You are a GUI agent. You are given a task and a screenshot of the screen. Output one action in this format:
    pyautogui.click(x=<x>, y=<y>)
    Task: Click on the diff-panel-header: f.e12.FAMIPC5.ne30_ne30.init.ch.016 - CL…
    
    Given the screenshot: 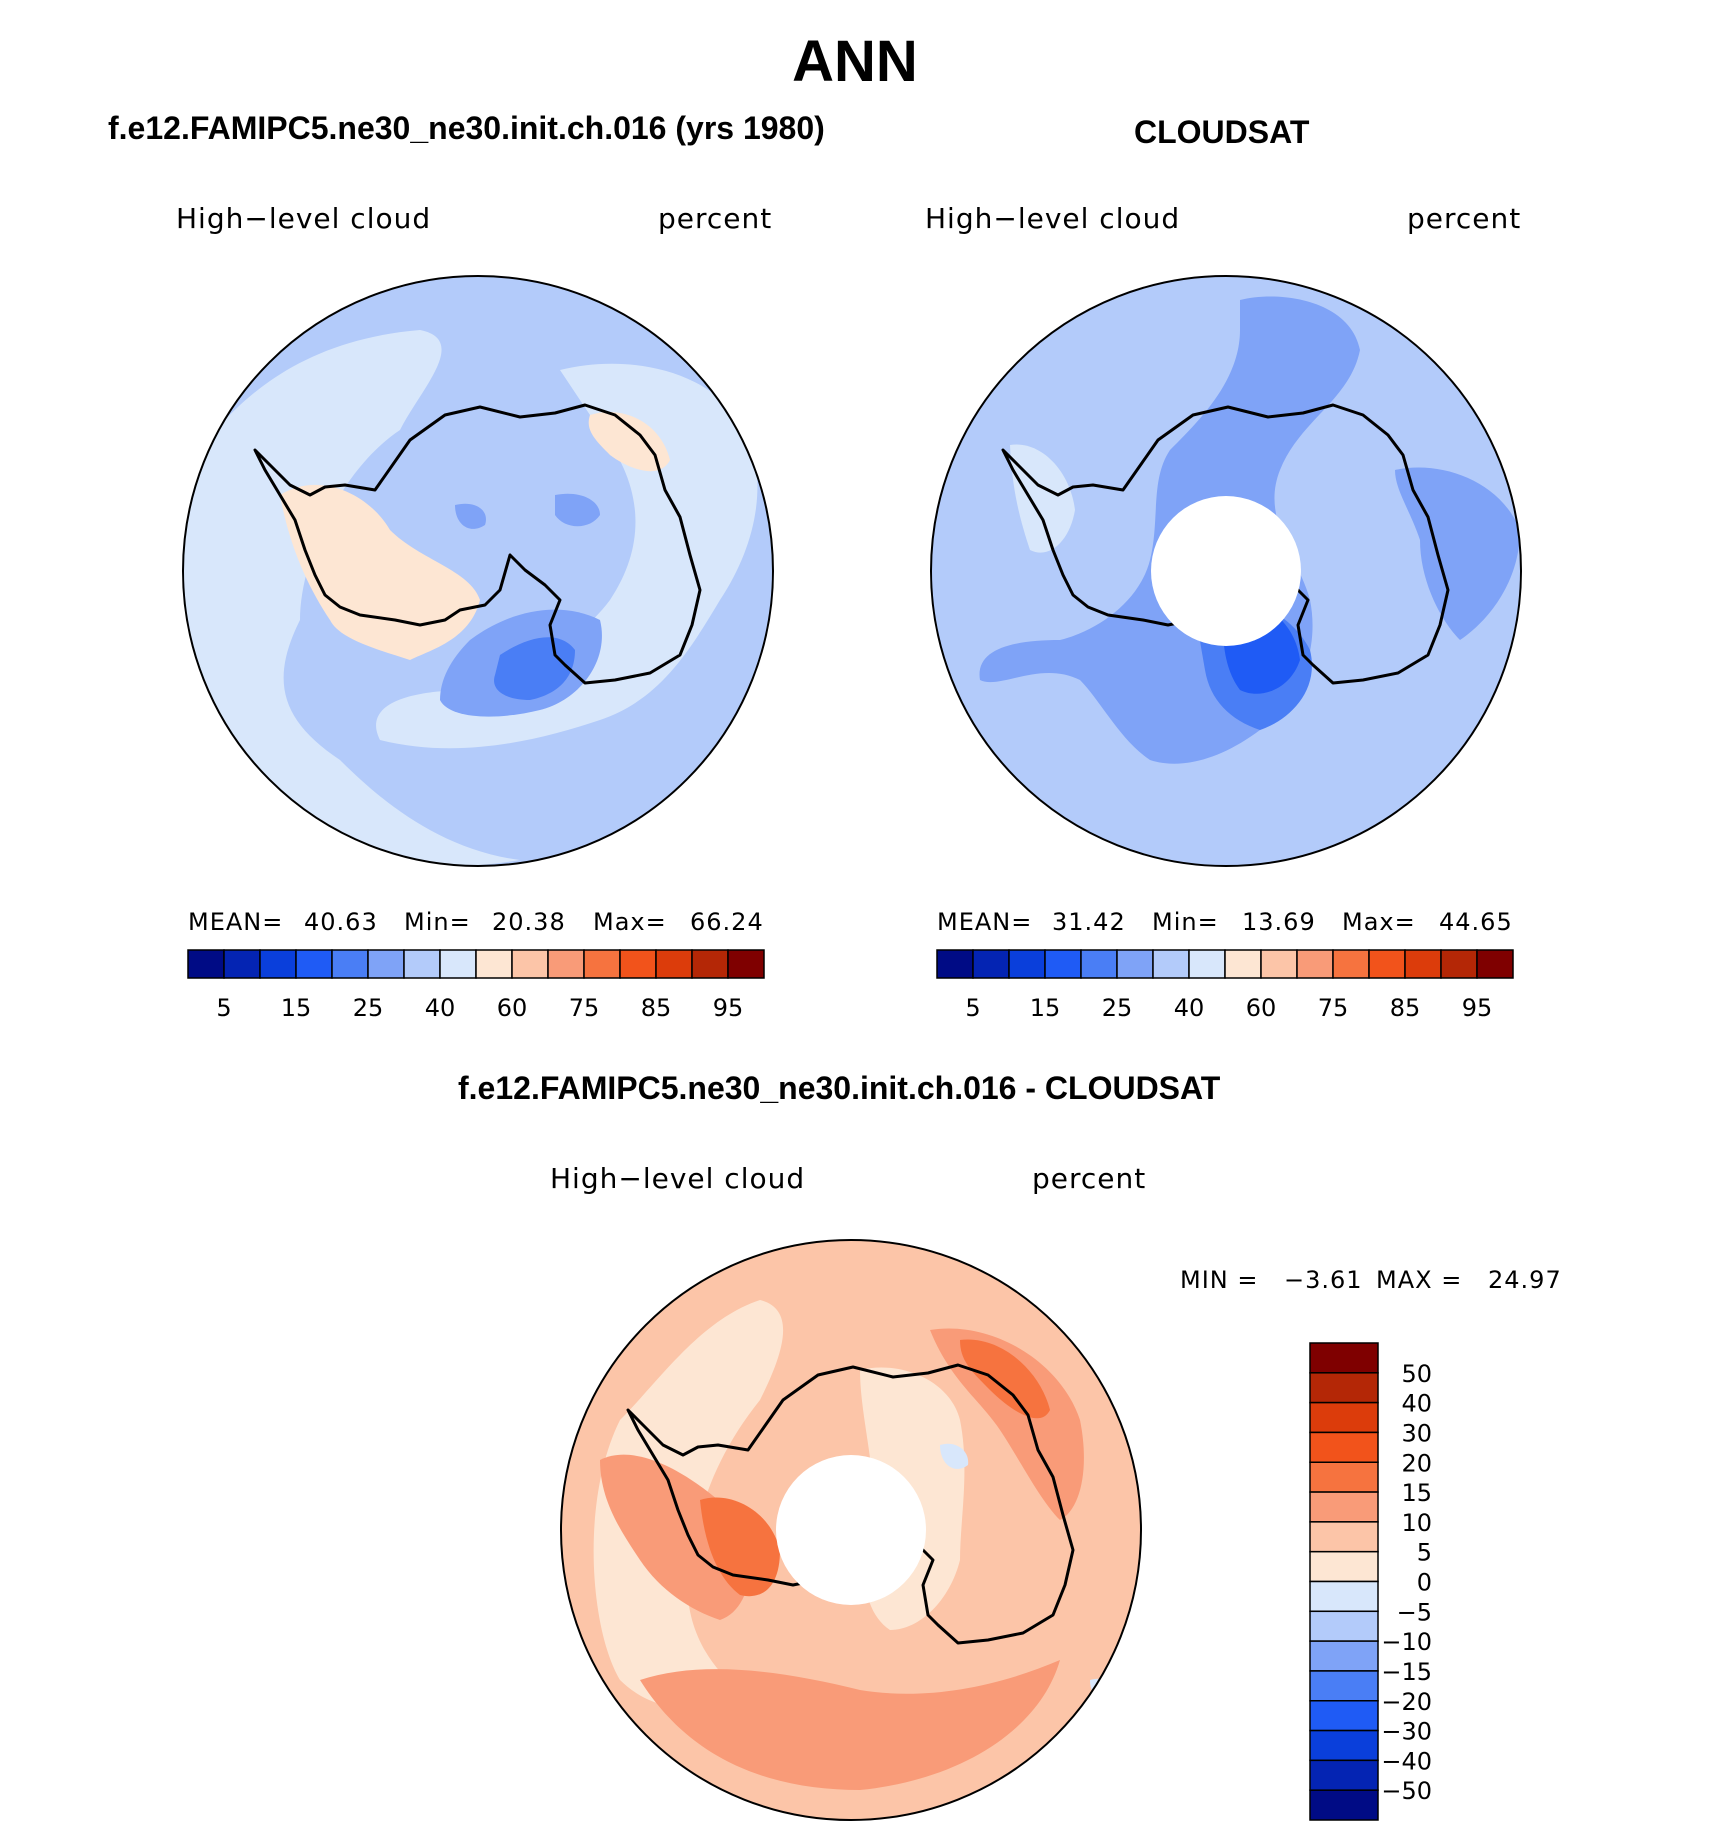 What is the action you would take?
    pyautogui.click(x=839, y=1088)
    